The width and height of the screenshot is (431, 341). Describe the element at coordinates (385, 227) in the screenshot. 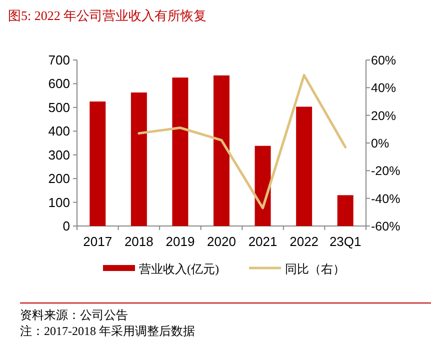

I see `y2-tick-label: -60%` at that location.